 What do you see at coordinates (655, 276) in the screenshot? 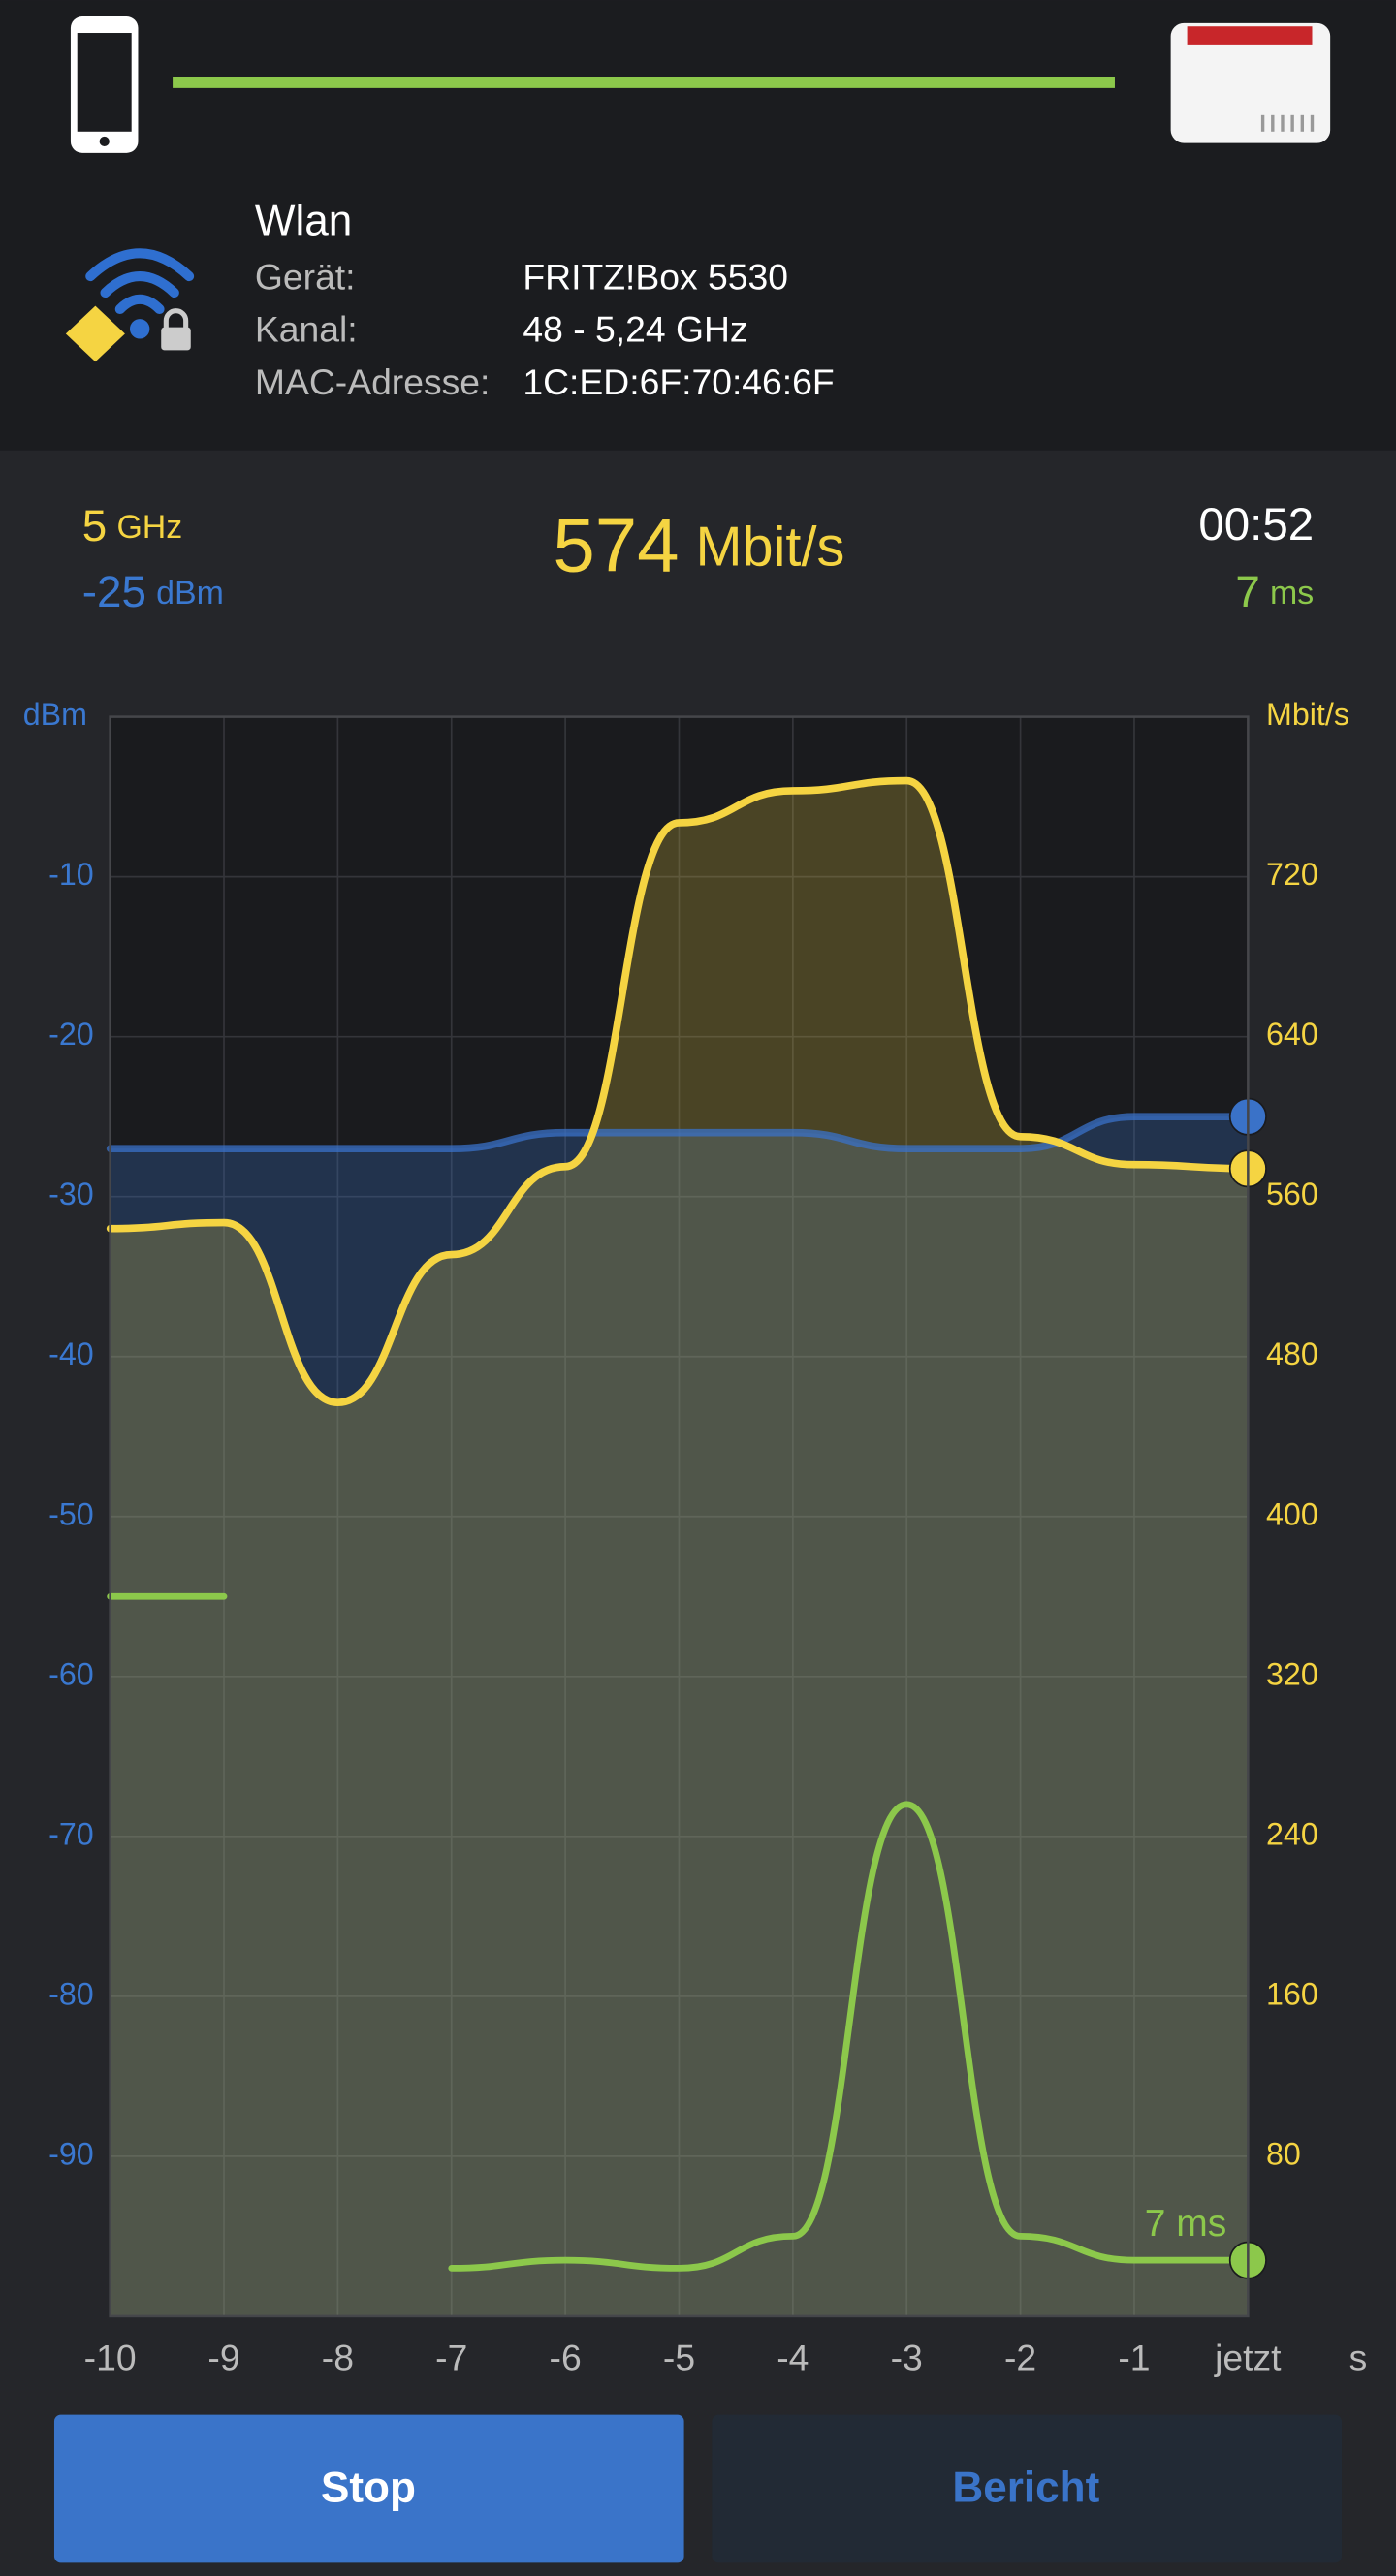
I see `info-value: FRITZ!Box 5530` at bounding box center [655, 276].